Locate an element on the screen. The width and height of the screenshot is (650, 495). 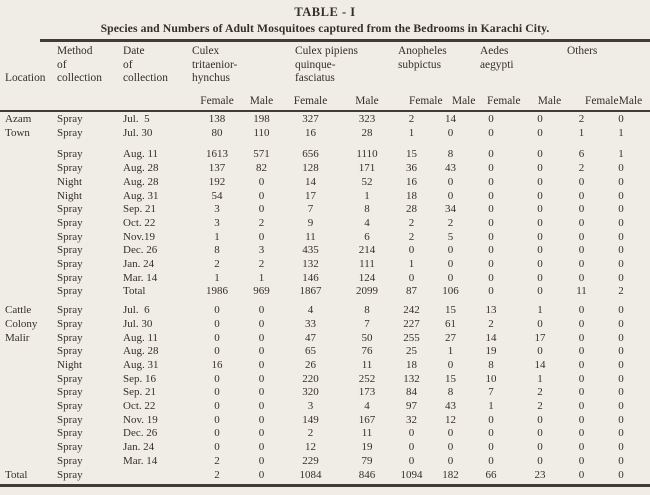
cell-value: 138 is located at coordinates (217, 119).